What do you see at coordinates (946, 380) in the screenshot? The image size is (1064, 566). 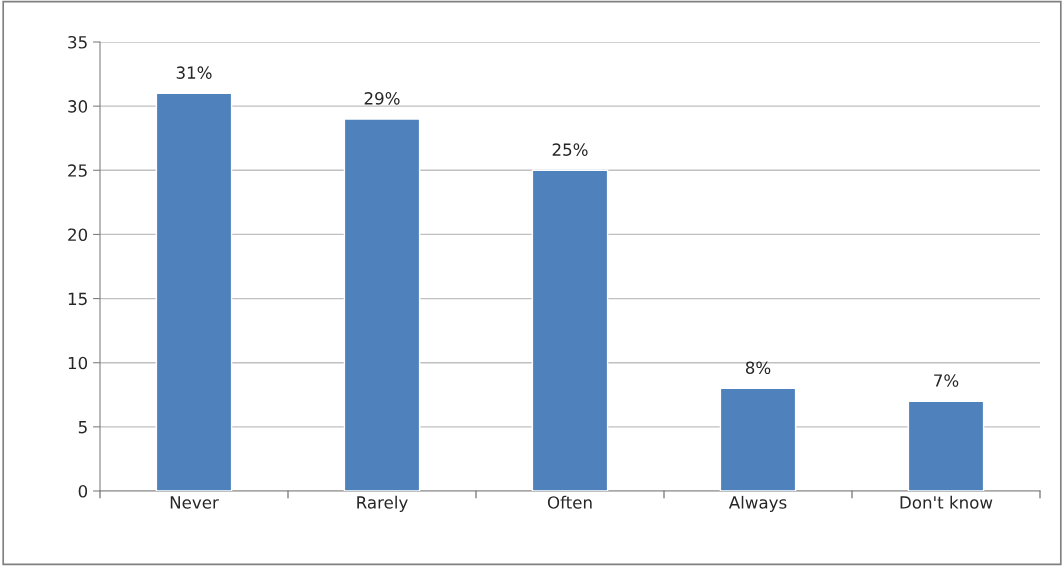 I see `data-label: 7%` at bounding box center [946, 380].